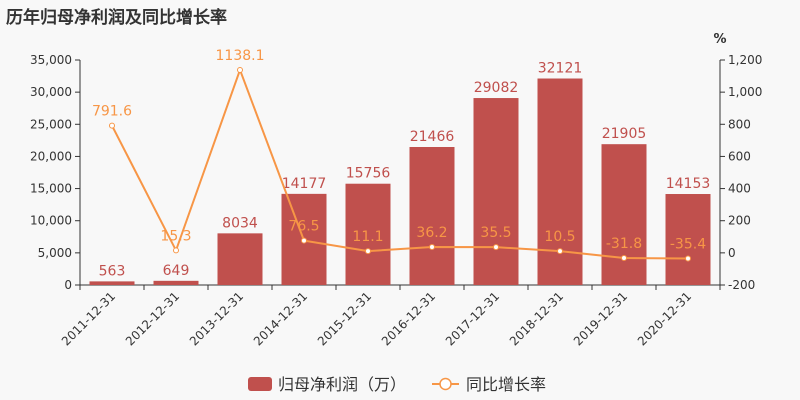 The width and height of the screenshot is (800, 400). Describe the element at coordinates (445, 384) in the screenshot. I see `legend-swatch-marker` at that location.